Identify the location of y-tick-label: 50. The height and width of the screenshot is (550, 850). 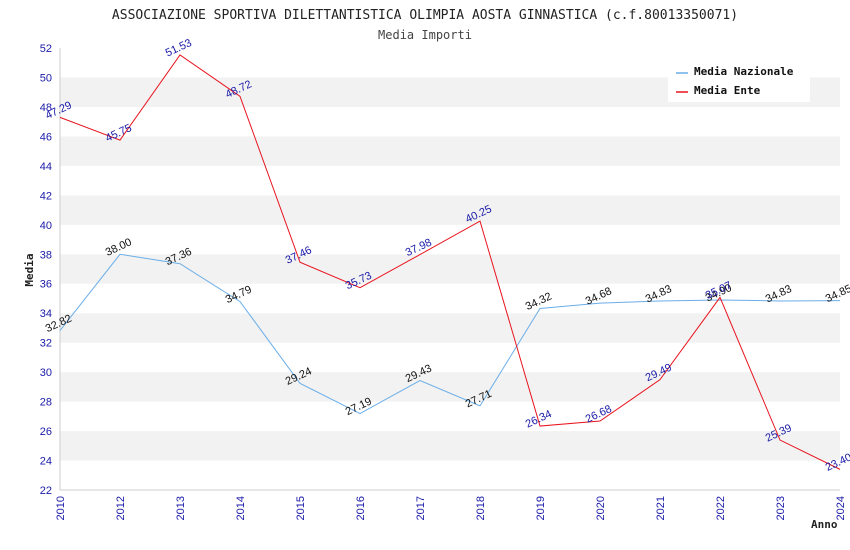
(46, 78).